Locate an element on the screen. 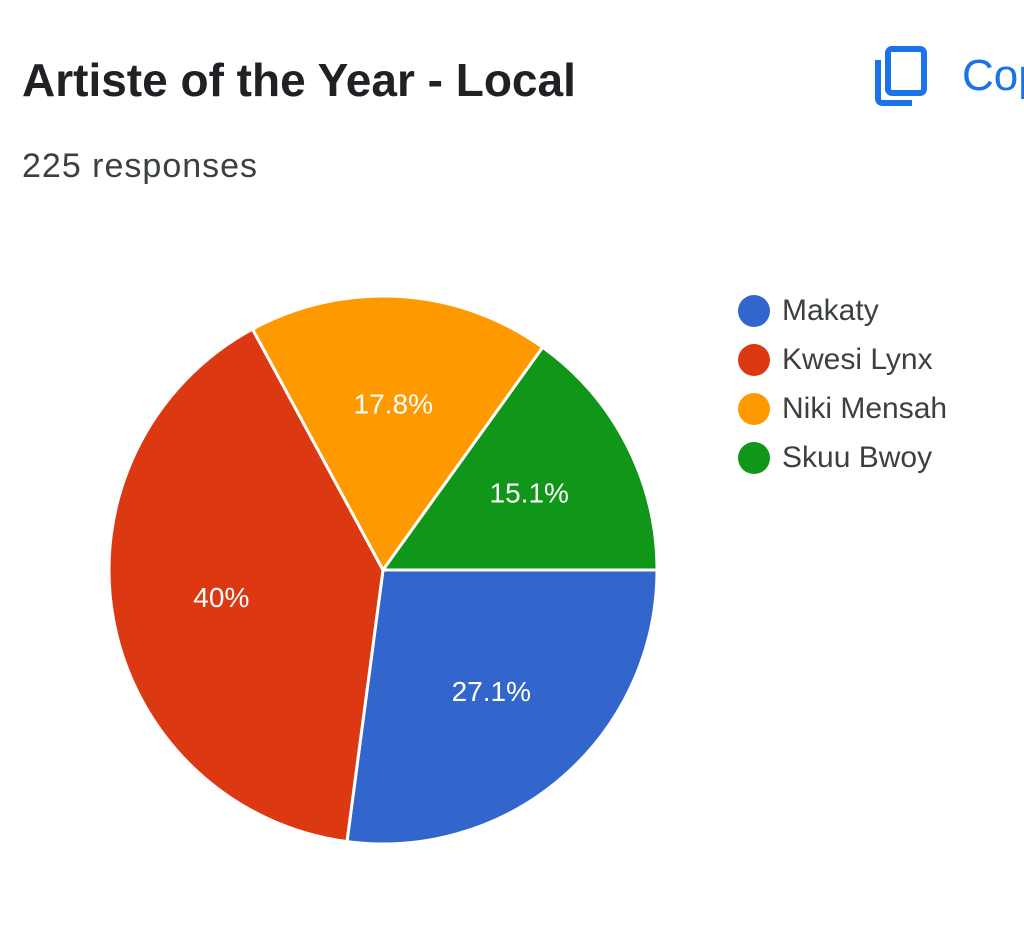 This screenshot has width=1024, height=930. slice-label-niki-mensah: 17.8% is located at coordinates (393, 403).